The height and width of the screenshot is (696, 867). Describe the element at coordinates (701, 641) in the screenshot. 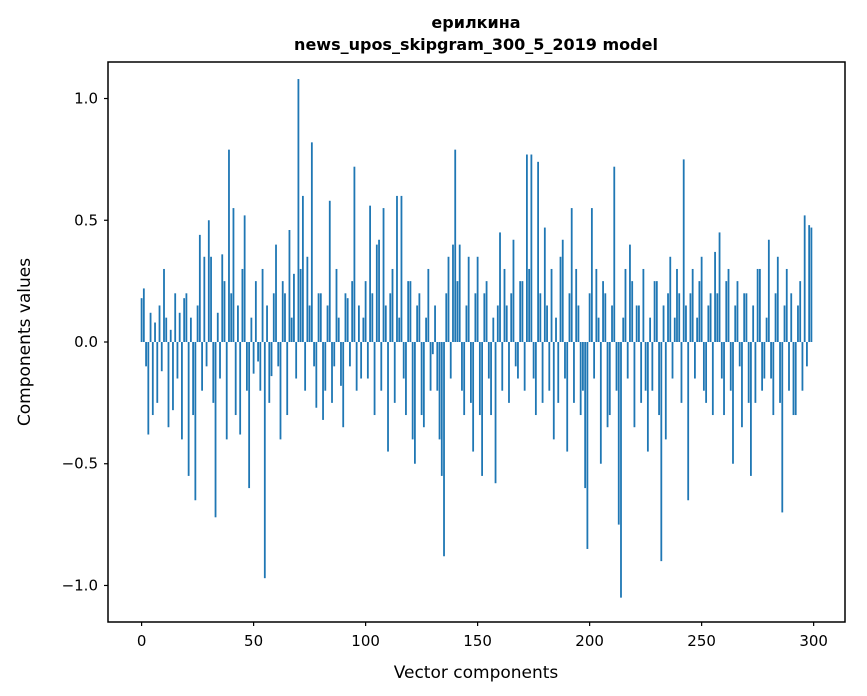

I see `x-tick-label: 250` at that location.